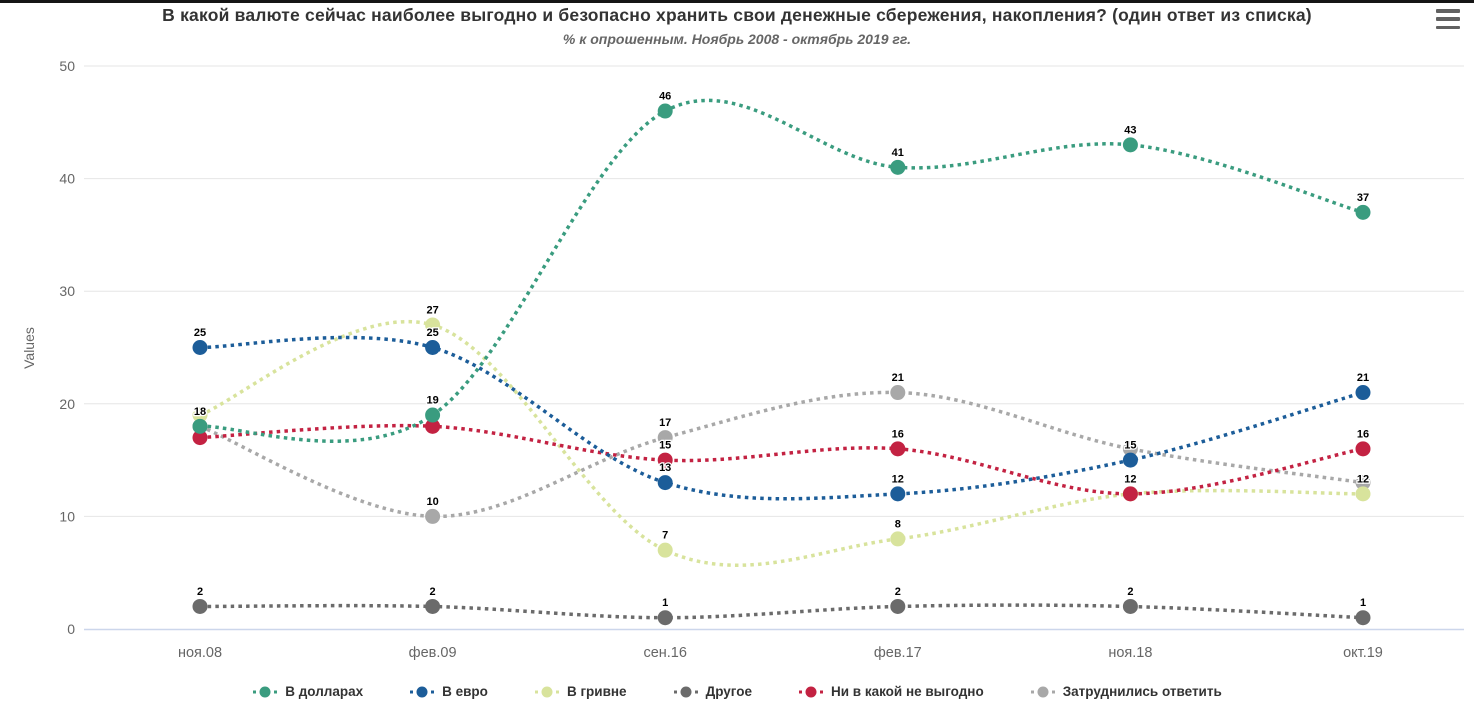  What do you see at coordinates (432, 310) in the screenshot?
I see `data-point-label: 27` at bounding box center [432, 310].